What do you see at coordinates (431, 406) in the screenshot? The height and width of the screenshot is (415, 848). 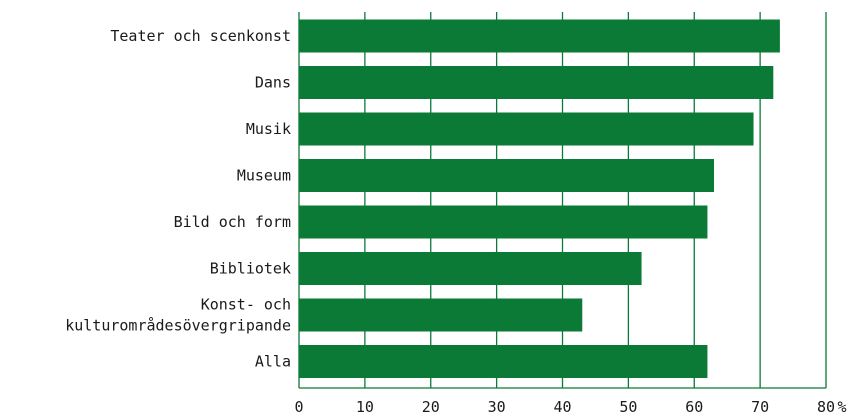 I see `x-tick-label-20: 20` at bounding box center [431, 406].